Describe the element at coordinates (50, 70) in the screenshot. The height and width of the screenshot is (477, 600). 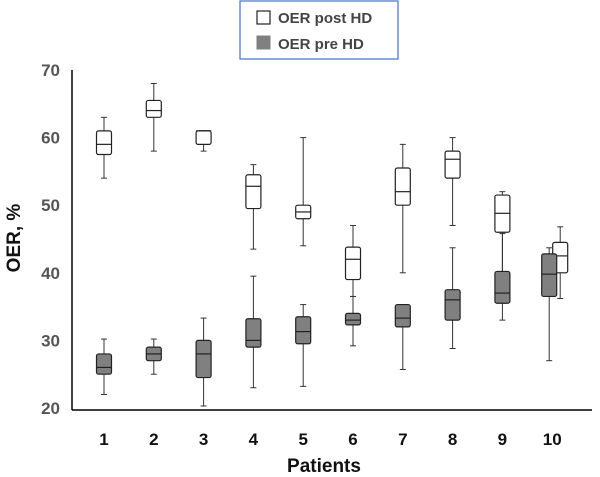
I see `y-tick-label: 70` at that location.